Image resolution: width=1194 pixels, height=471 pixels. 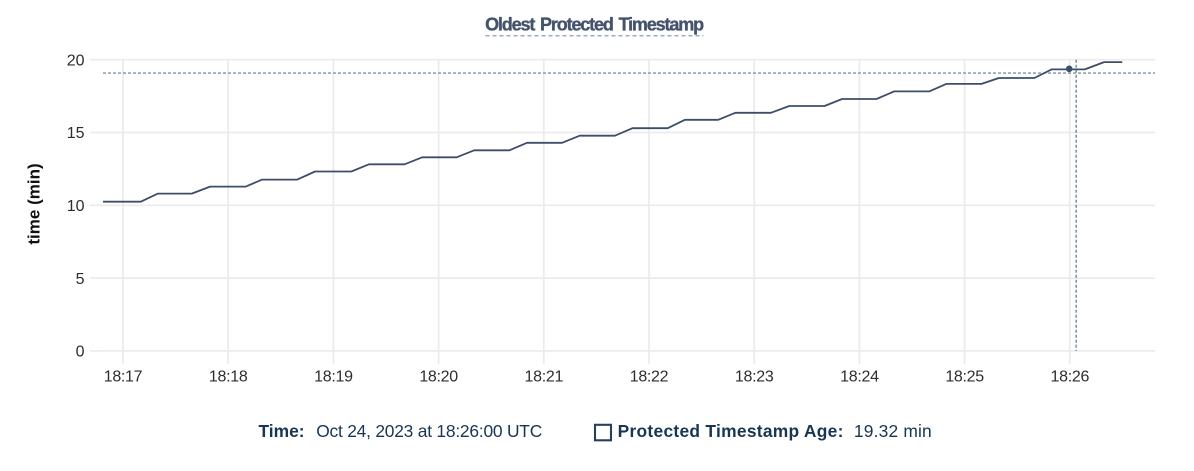 I want to click on svg-text: Protected Timestamp Age:, so click(x=731, y=431).